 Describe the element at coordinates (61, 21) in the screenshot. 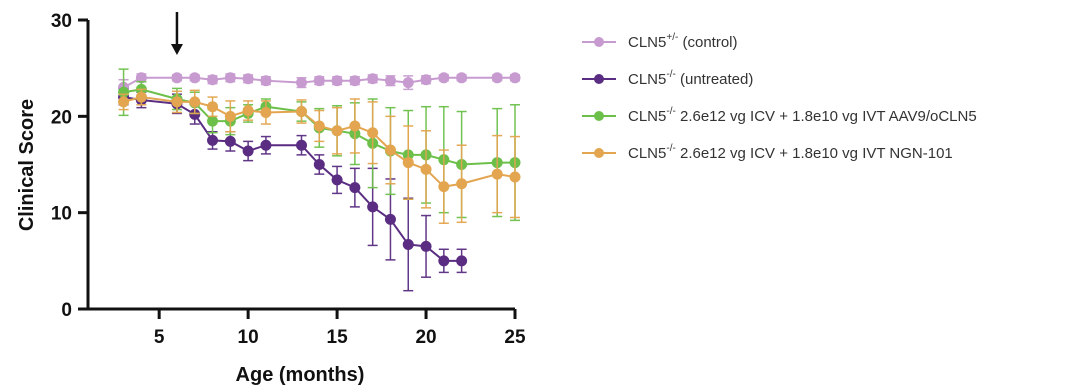

I see `y-tick-label: 30` at that location.